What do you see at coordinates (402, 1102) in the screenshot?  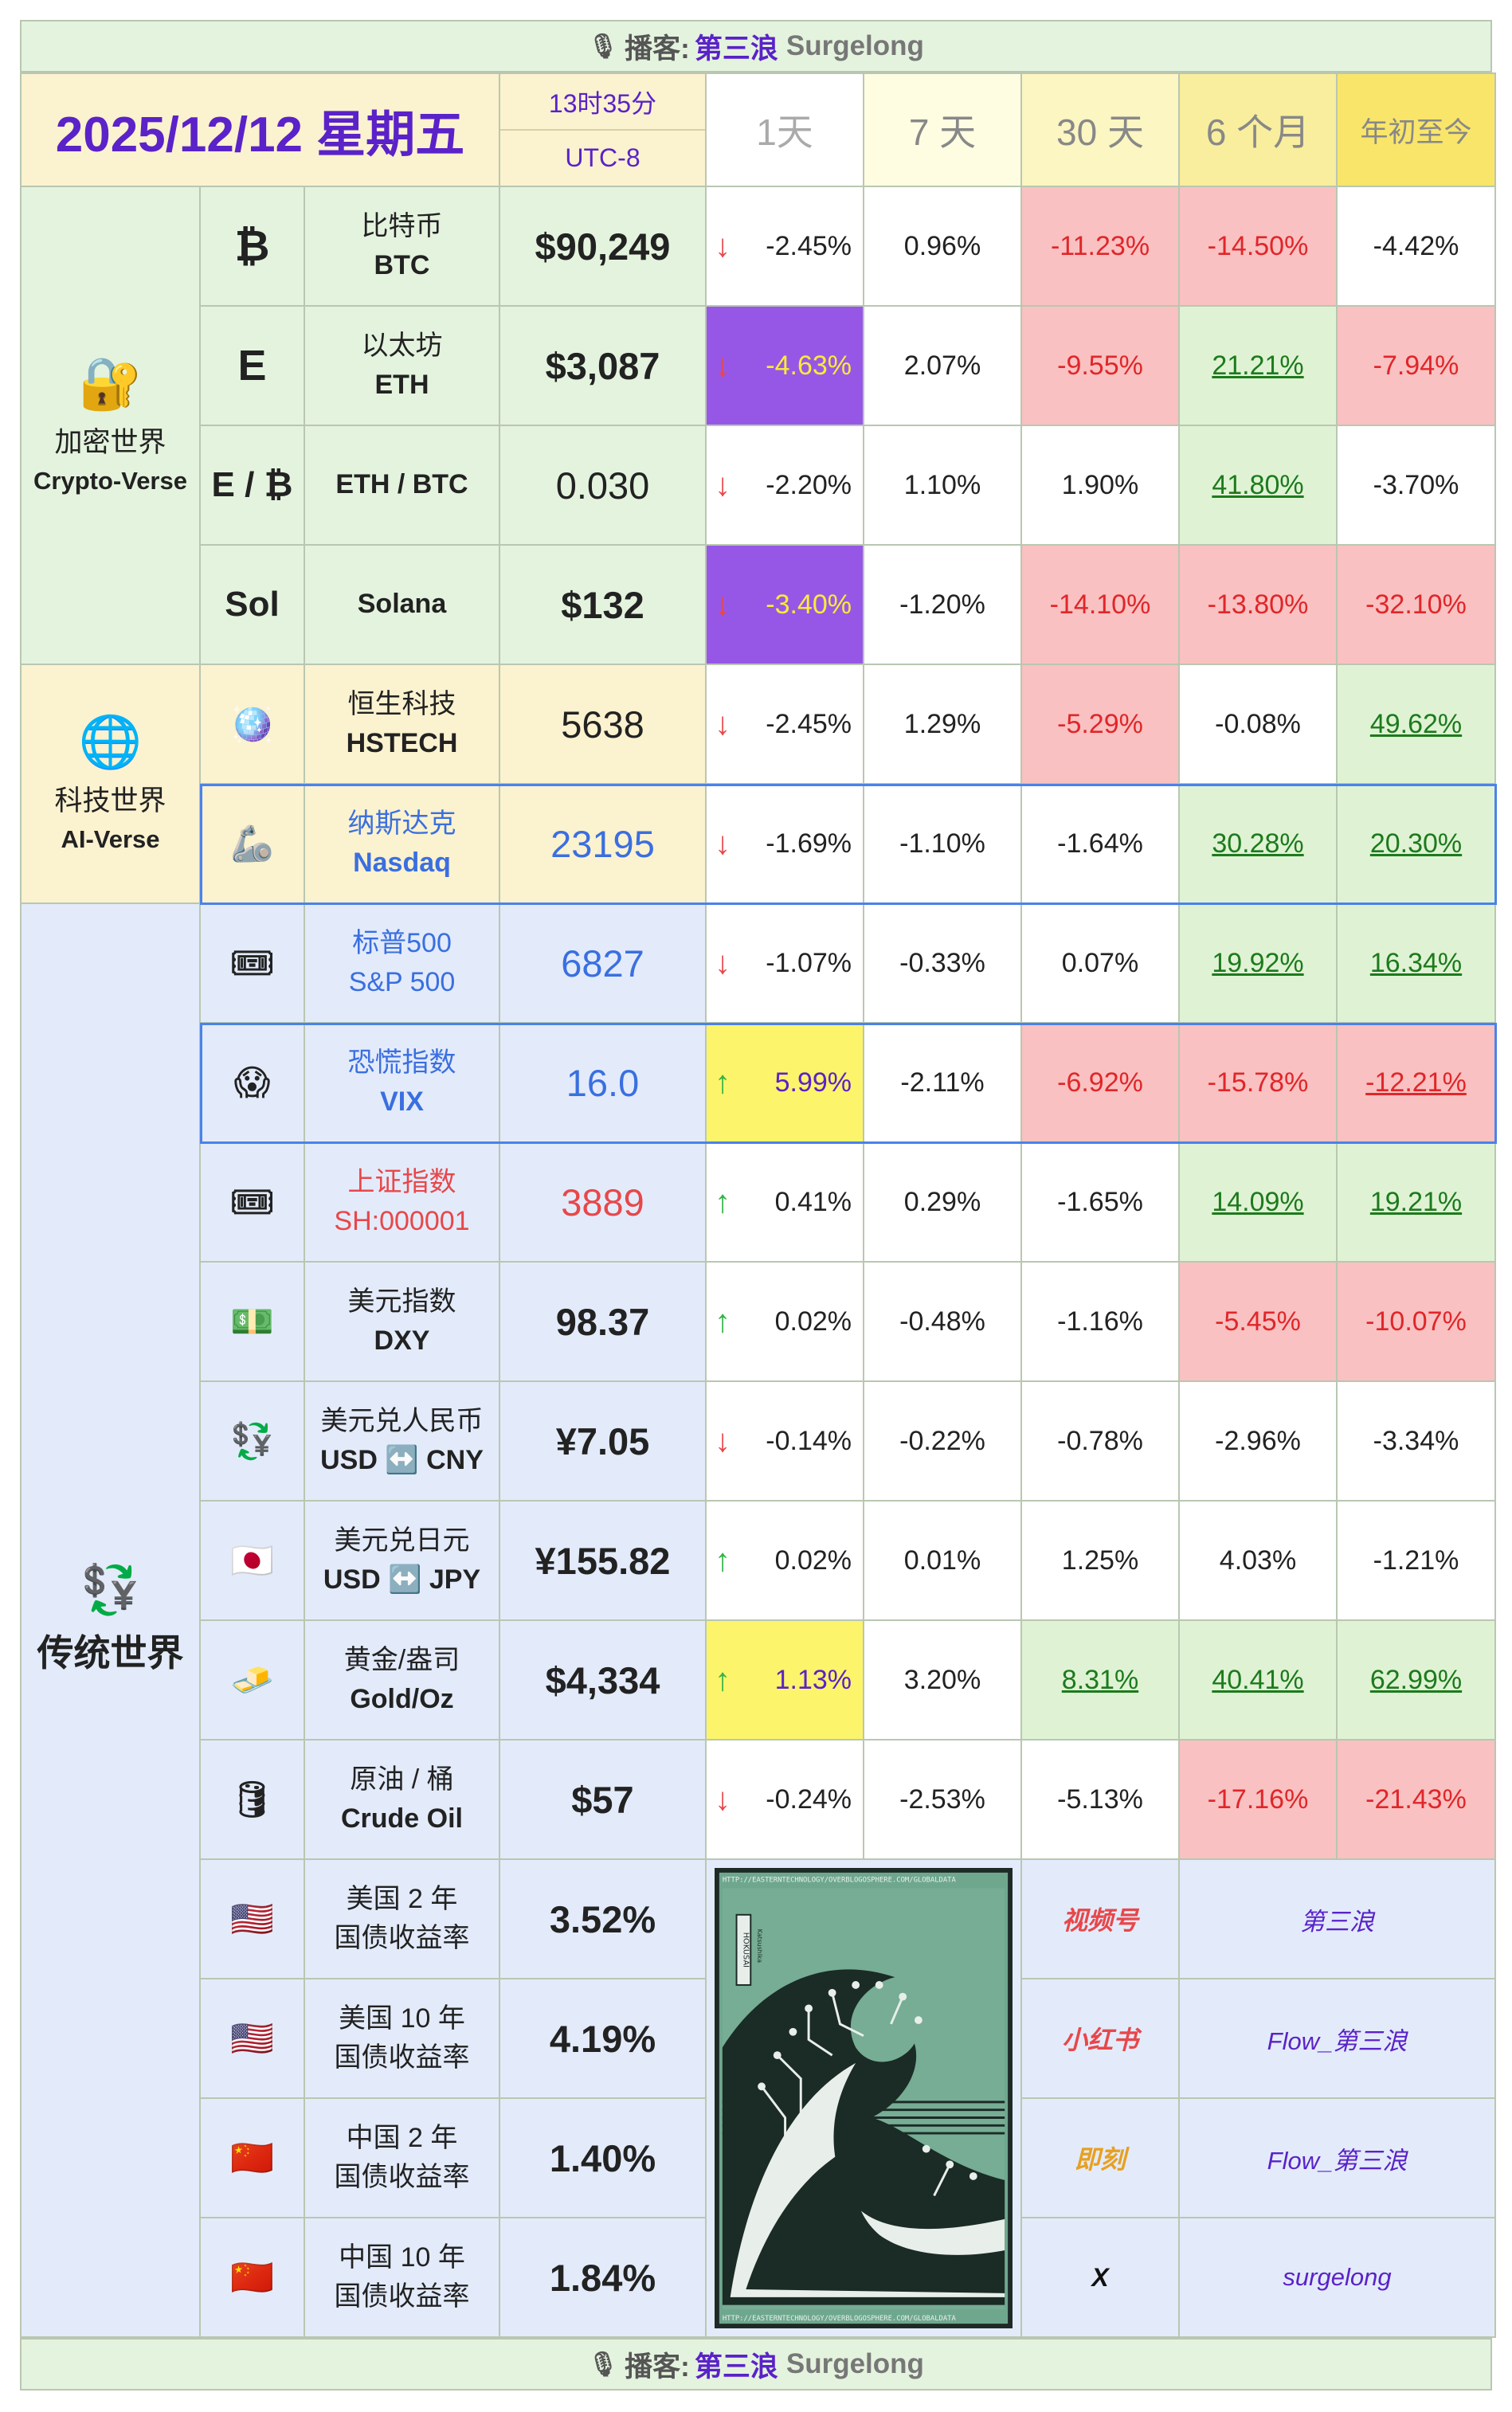 I see `asset-name-en: VIX` at bounding box center [402, 1102].